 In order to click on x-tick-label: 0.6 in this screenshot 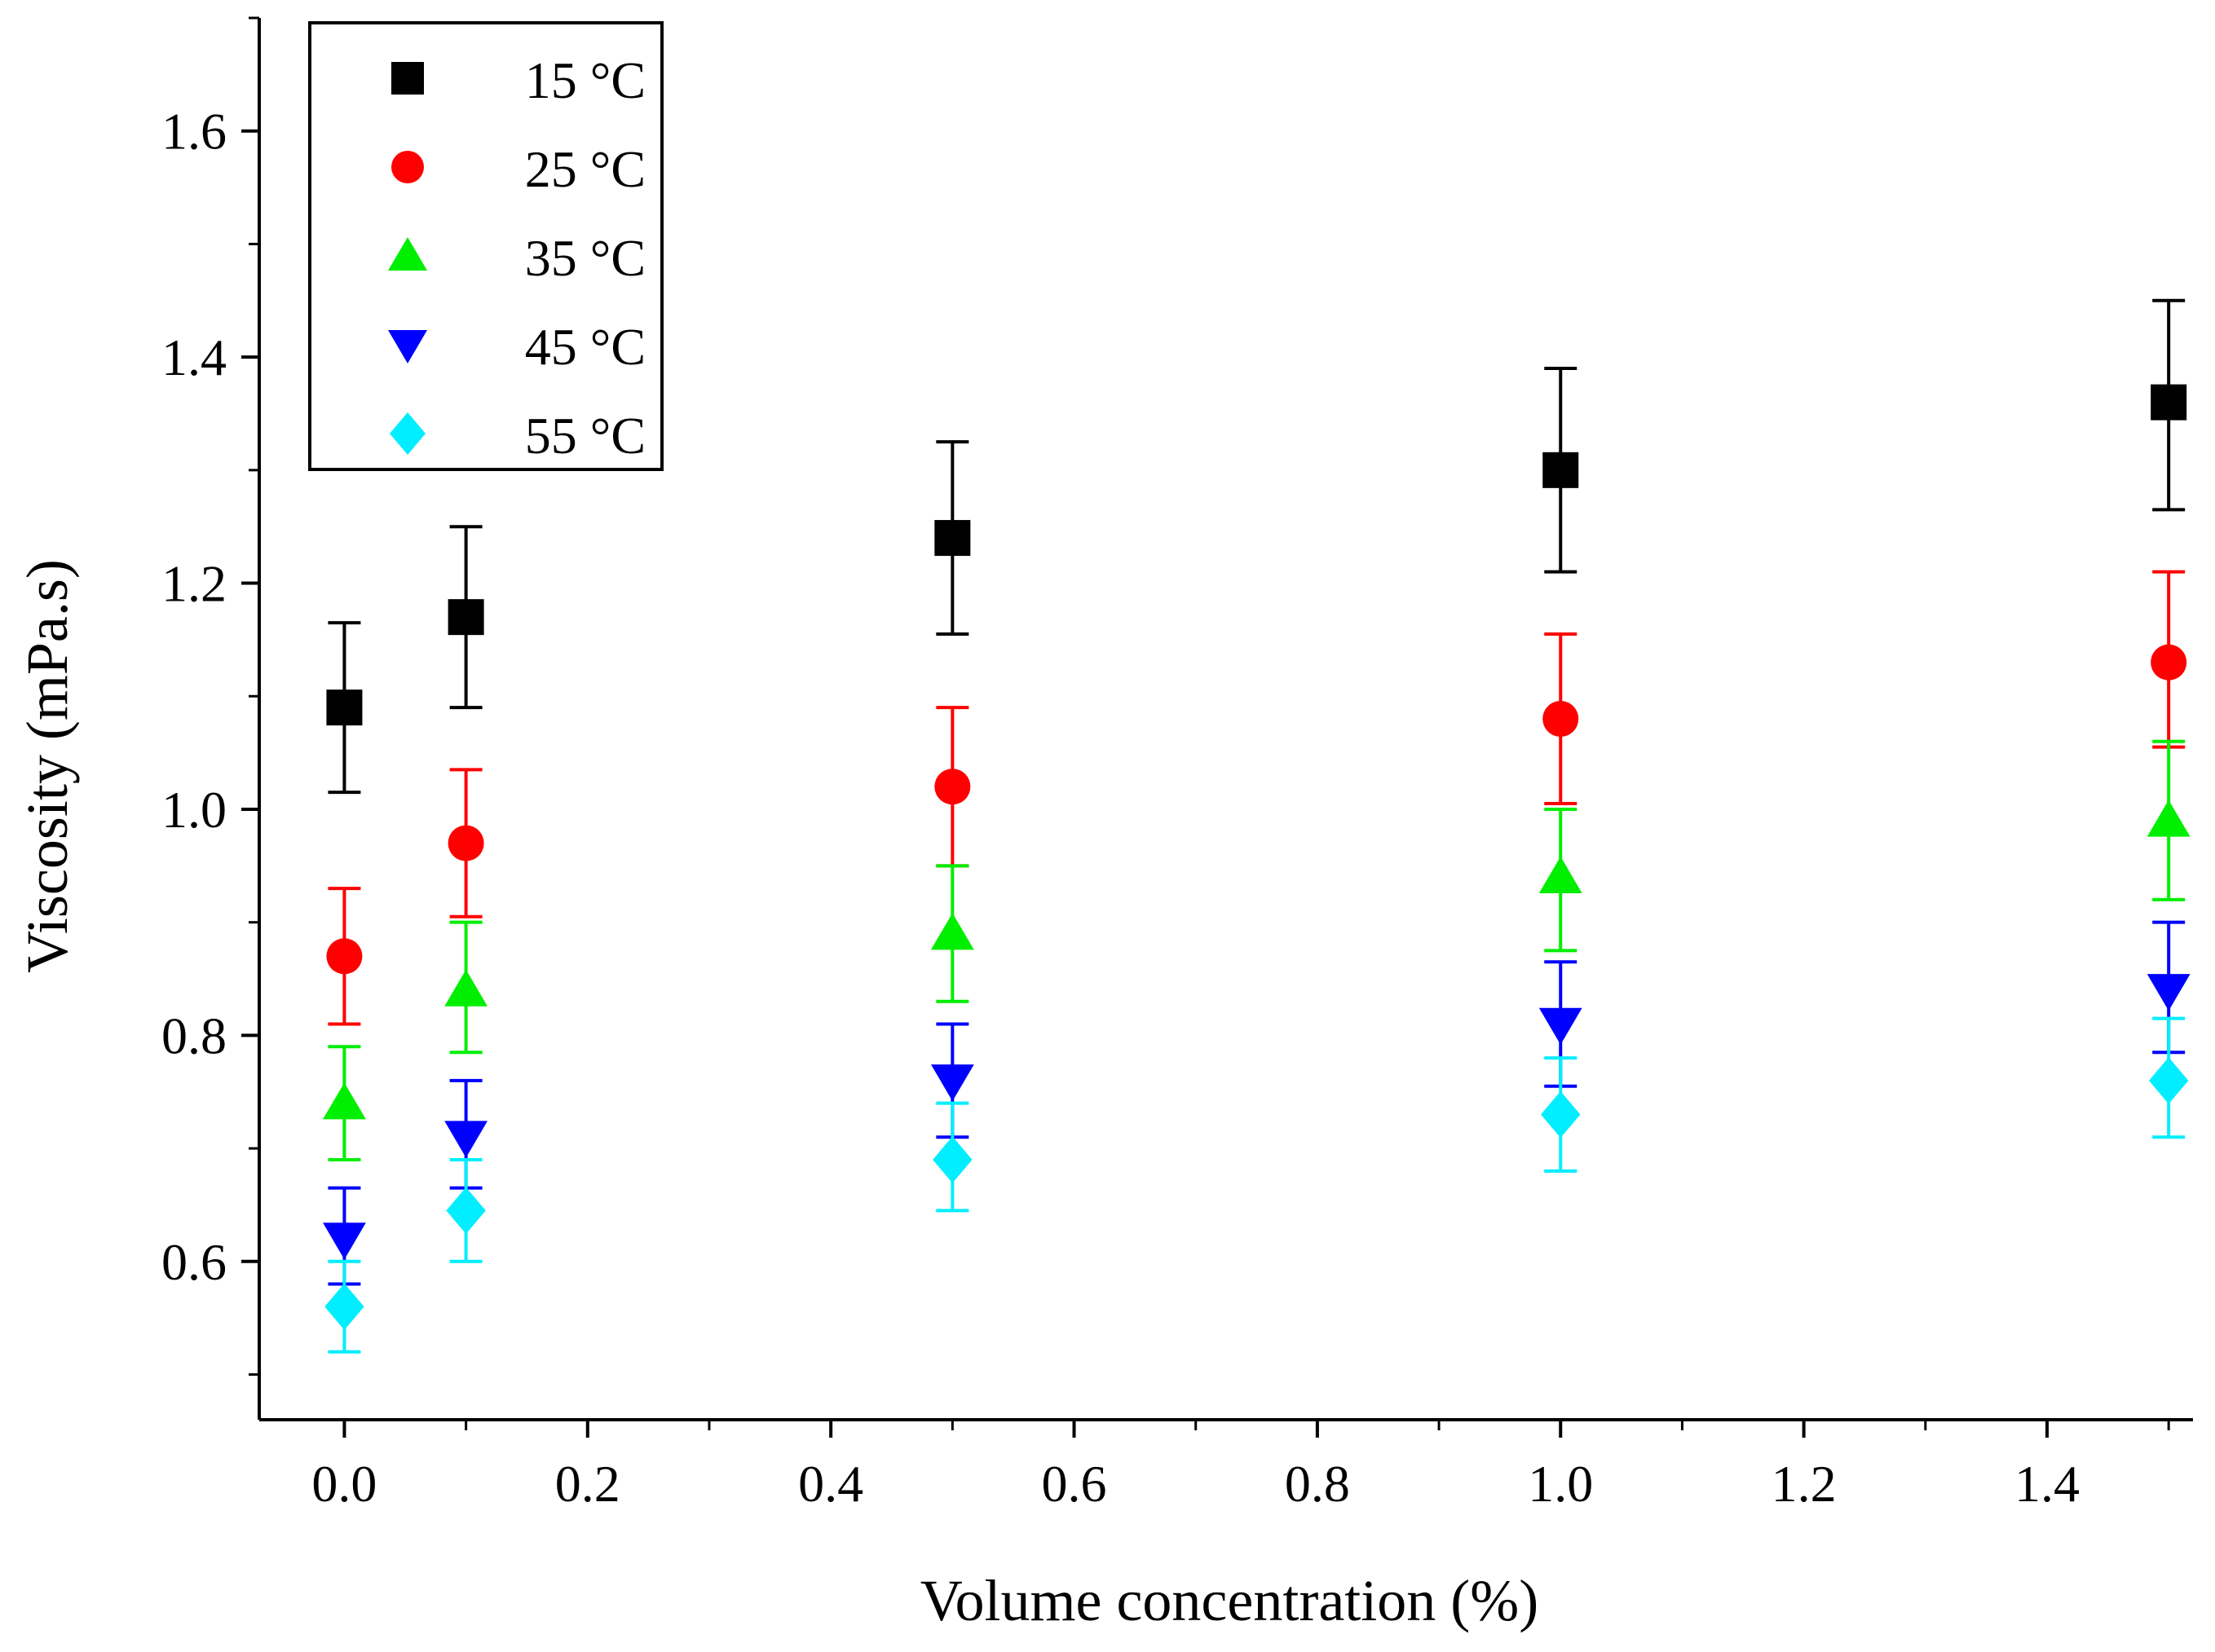, I will do `click(1074, 1484)`.